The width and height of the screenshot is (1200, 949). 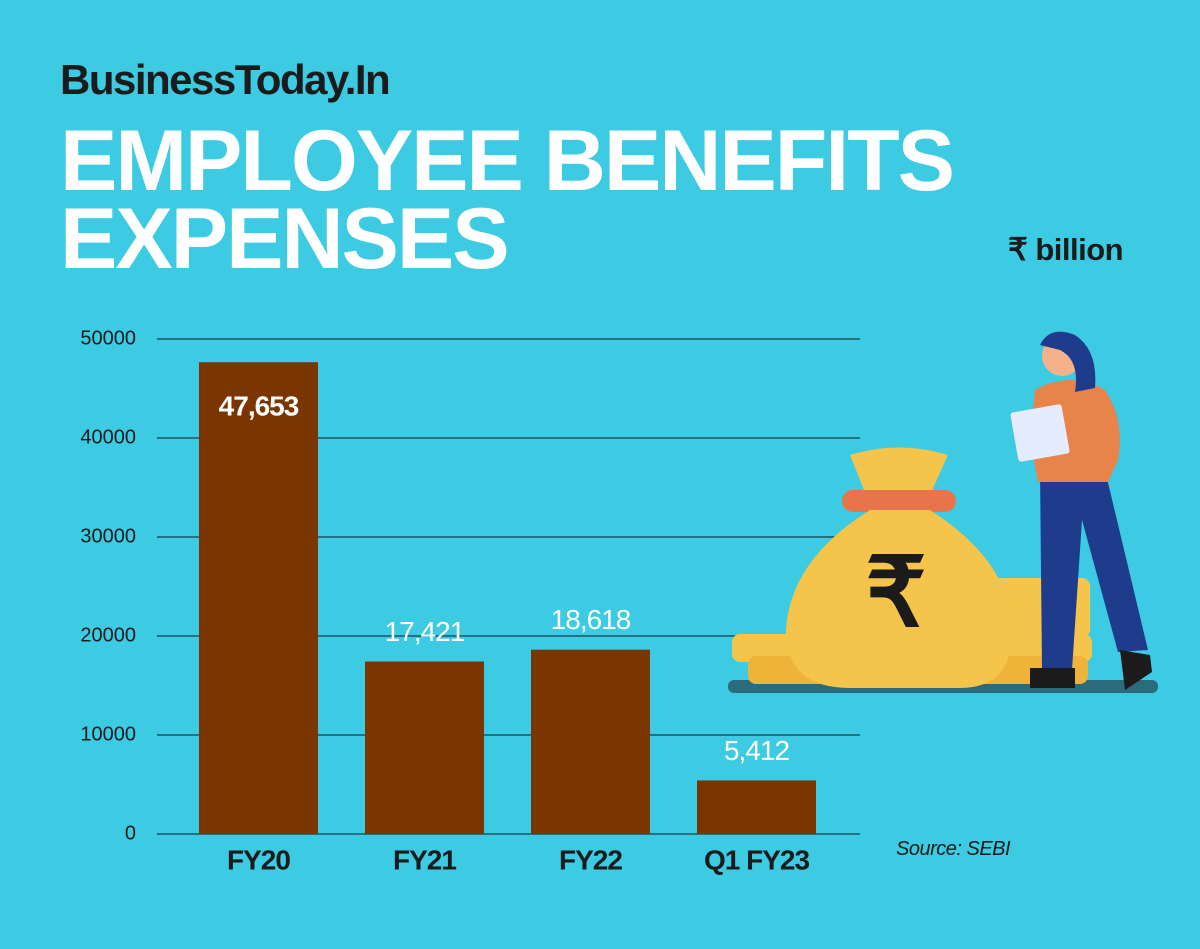 I want to click on y-tick-label: 20000, so click(x=108, y=635).